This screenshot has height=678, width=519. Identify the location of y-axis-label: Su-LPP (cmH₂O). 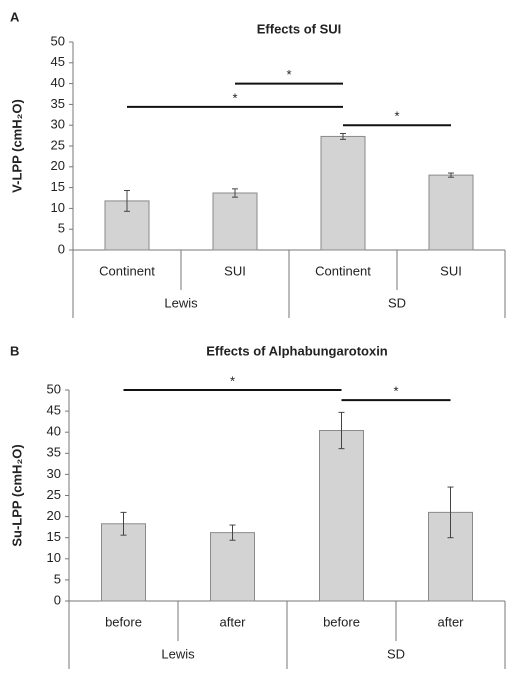
(16, 495).